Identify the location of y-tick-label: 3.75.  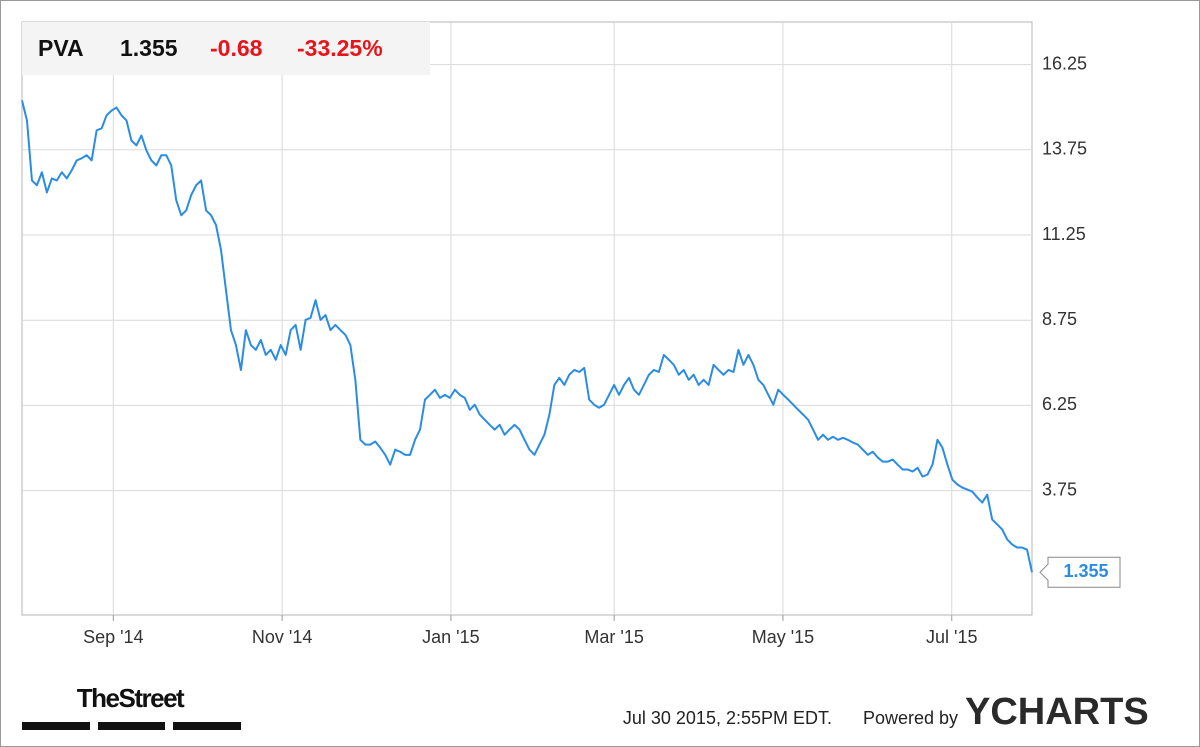
(1059, 489).